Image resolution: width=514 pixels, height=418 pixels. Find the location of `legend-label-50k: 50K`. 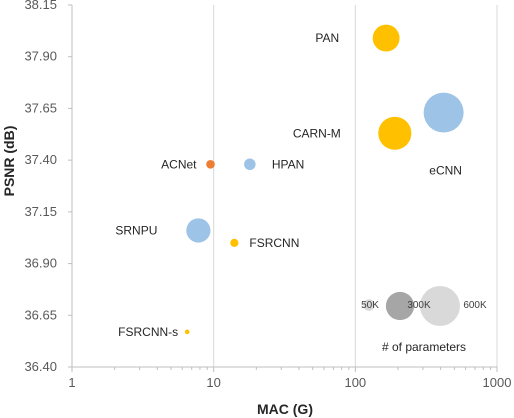

legend-label-50k: 50K is located at coordinates (370, 305).